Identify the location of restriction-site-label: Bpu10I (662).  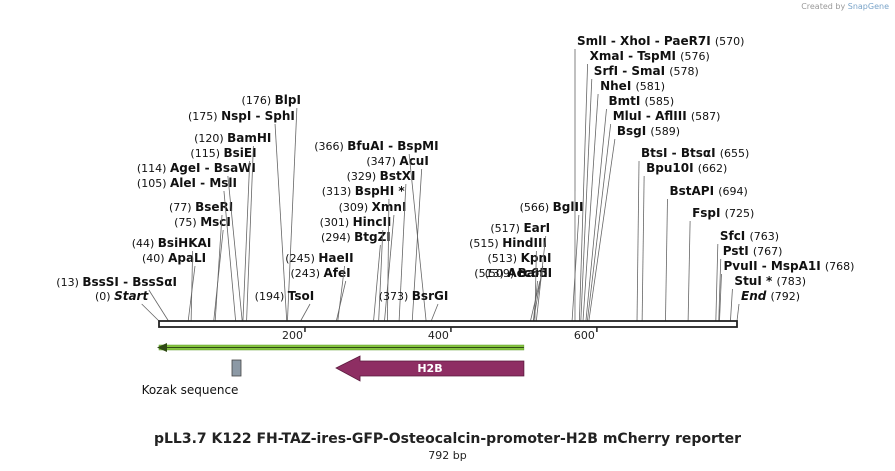
(686, 168).